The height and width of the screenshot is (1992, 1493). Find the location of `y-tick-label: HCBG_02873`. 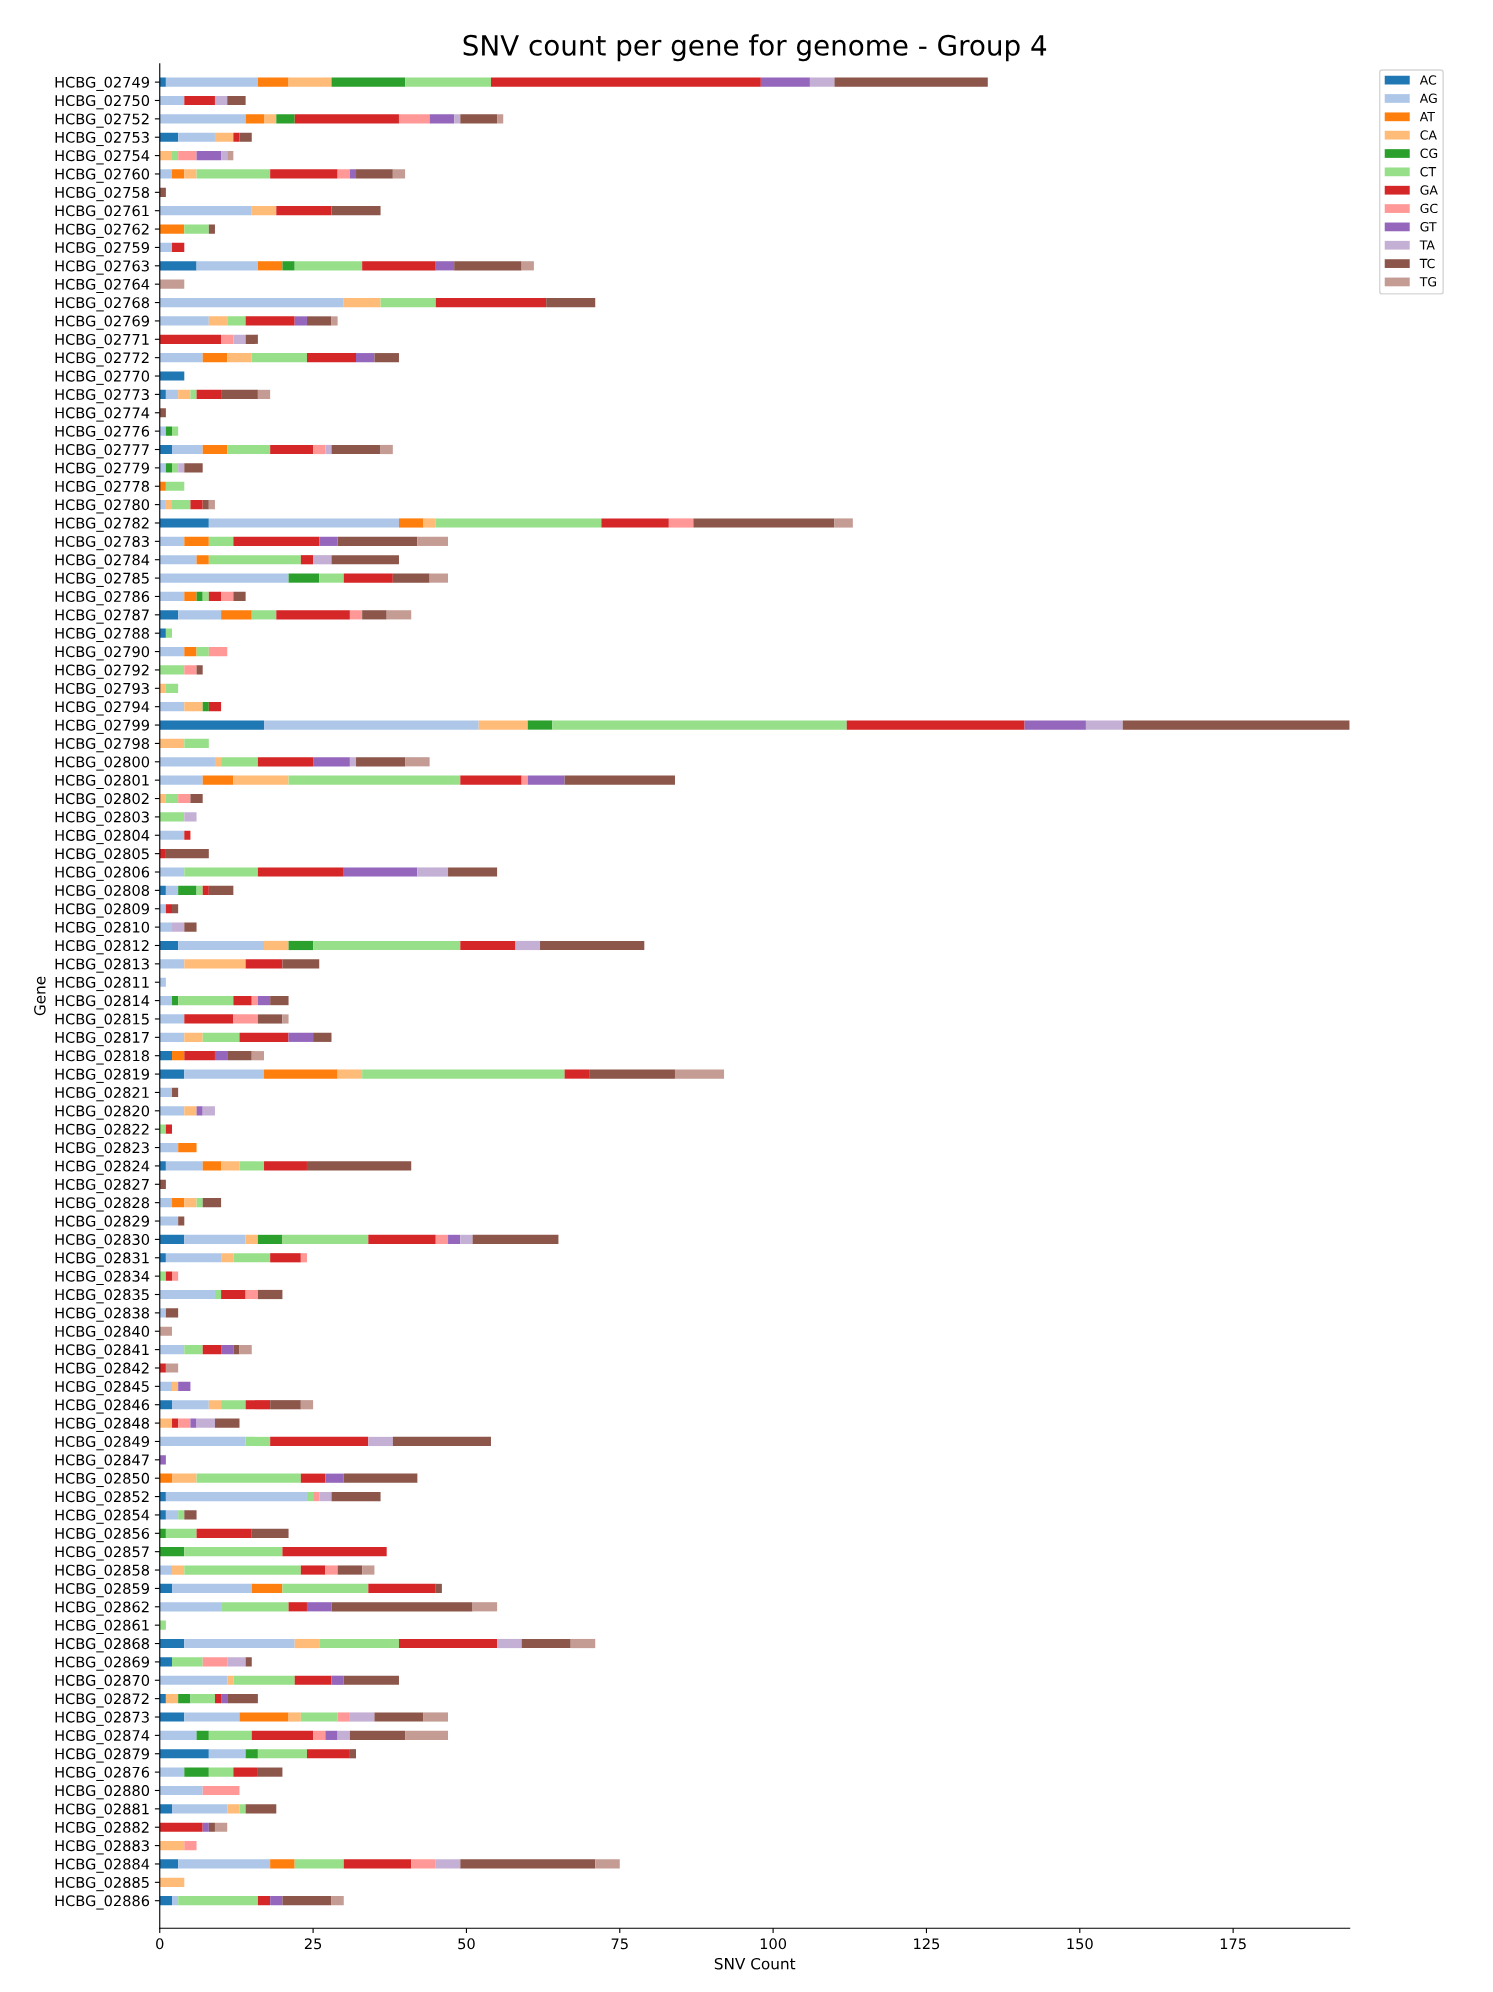

y-tick-label: HCBG_02873 is located at coordinates (102, 1718).